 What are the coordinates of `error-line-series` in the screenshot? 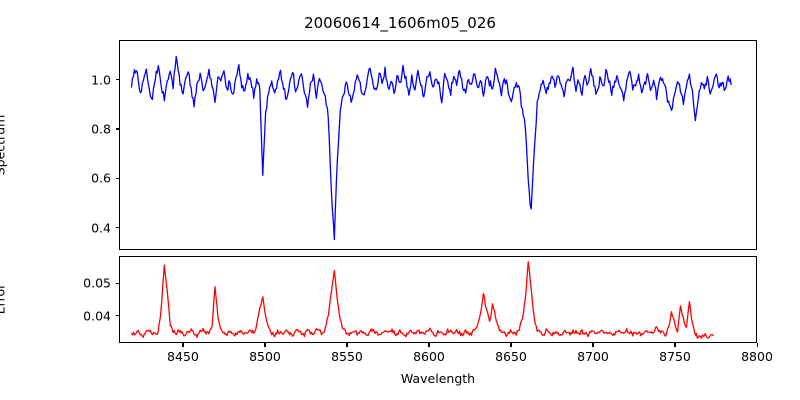 It's located at (422, 300).